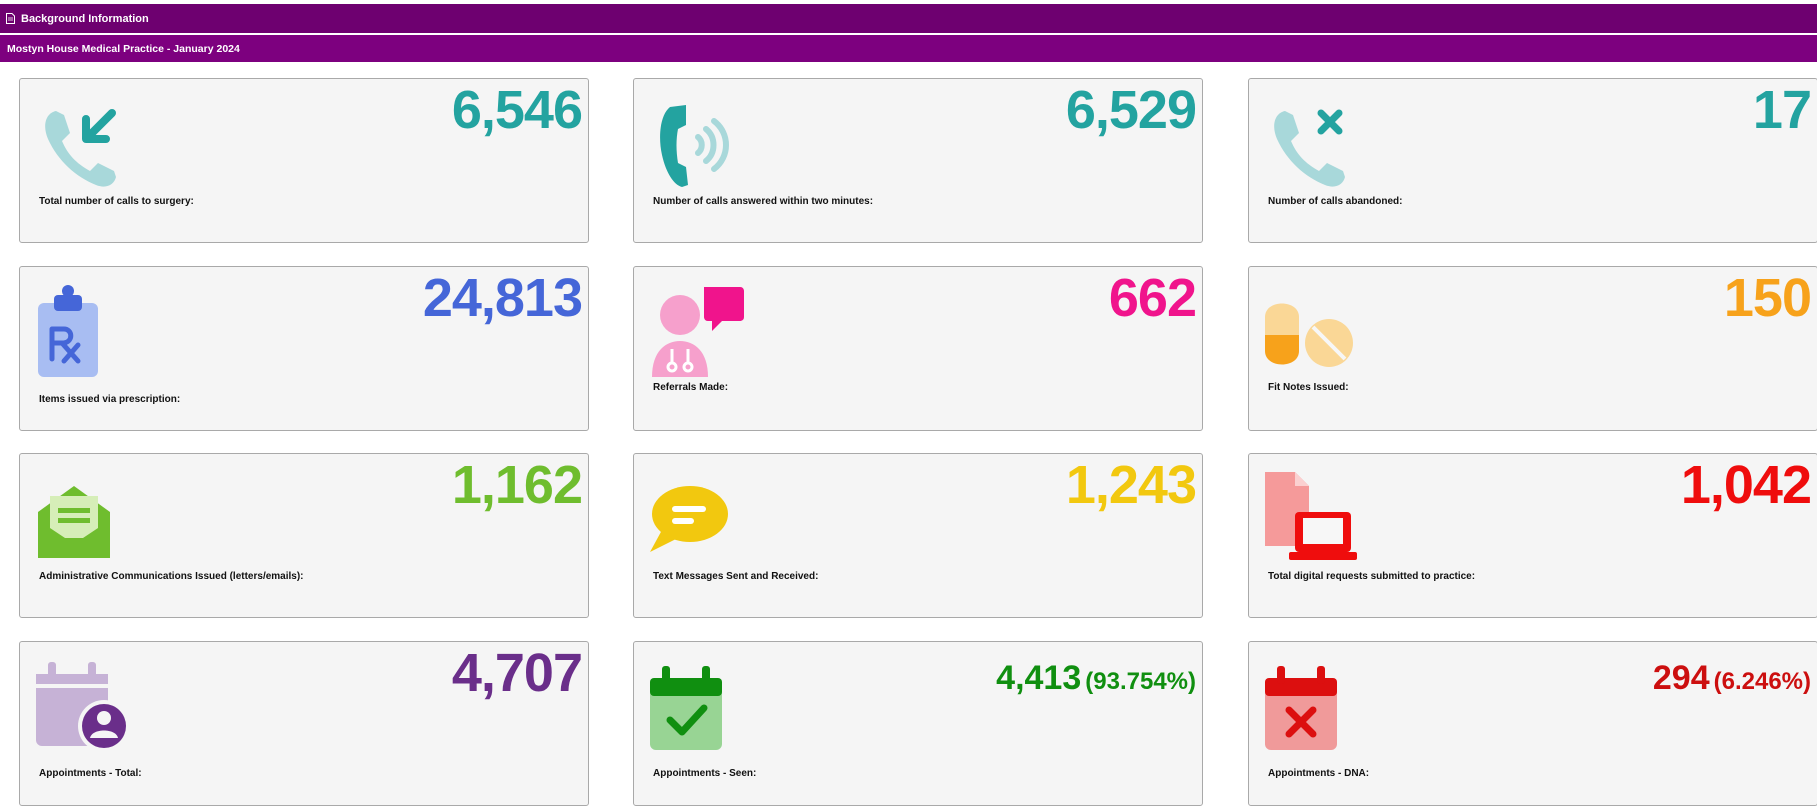  Describe the element at coordinates (83, 707) in the screenshot. I see `calendar-user-icon` at that location.